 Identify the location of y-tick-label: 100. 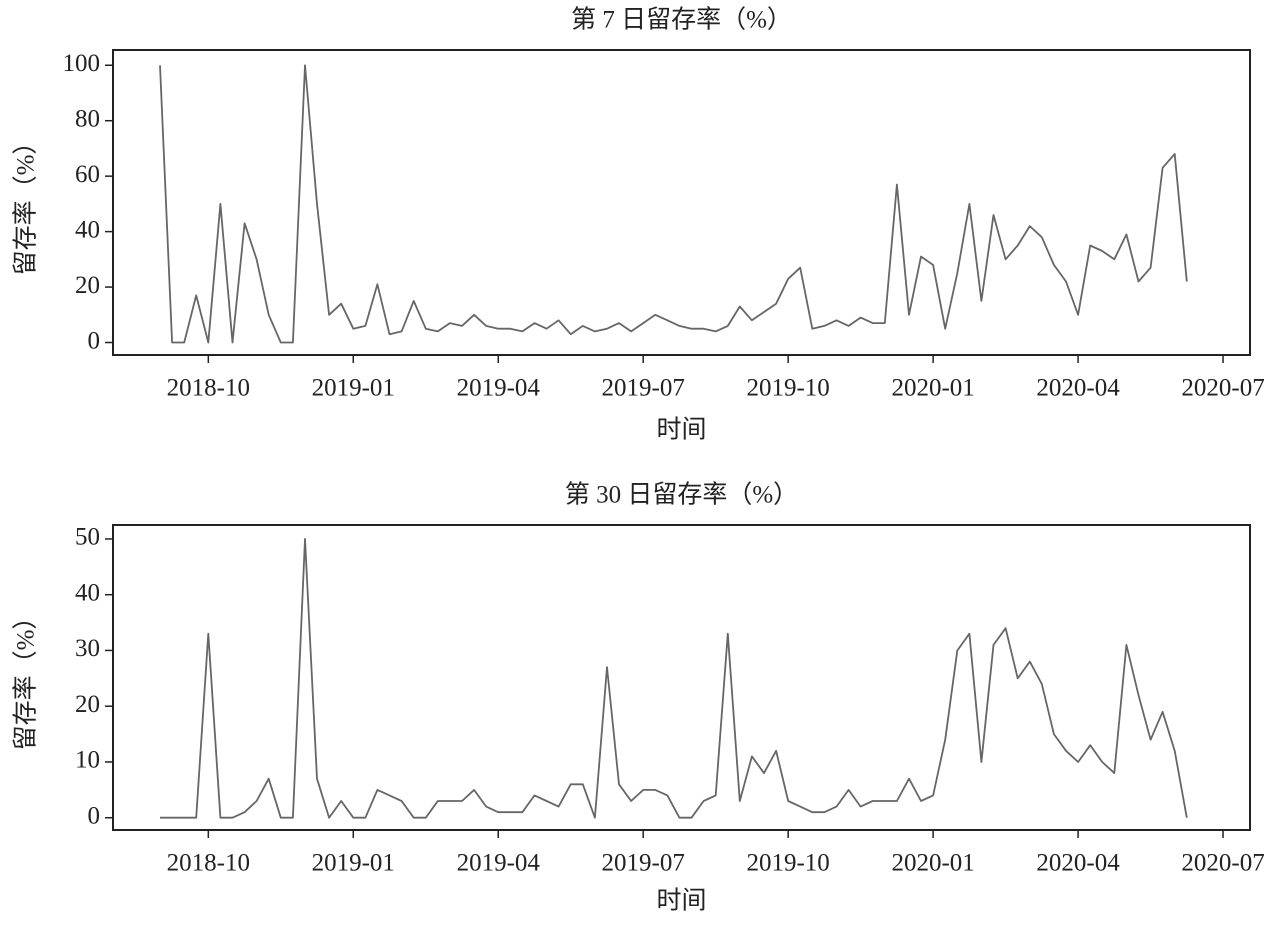
(82, 63).